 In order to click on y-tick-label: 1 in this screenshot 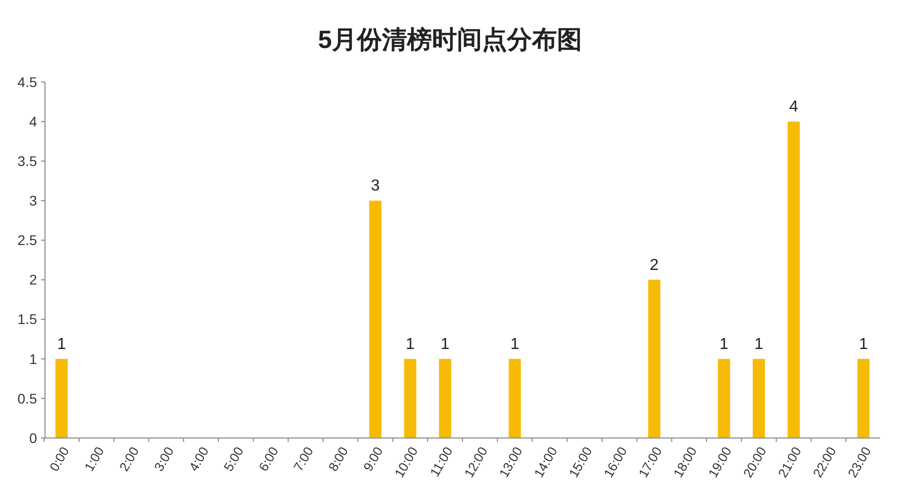, I will do `click(33, 358)`.